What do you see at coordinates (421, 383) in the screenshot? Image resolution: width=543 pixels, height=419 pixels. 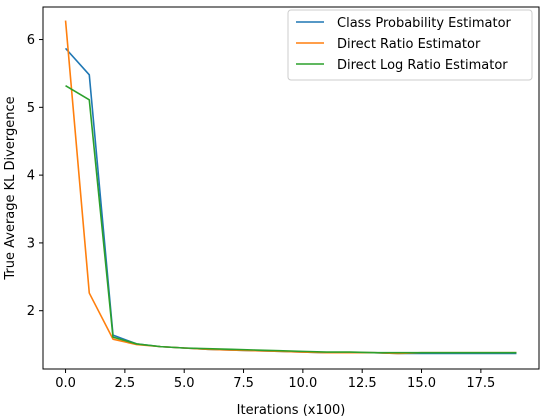 I see `x-tick-label: 15.0` at bounding box center [421, 383].